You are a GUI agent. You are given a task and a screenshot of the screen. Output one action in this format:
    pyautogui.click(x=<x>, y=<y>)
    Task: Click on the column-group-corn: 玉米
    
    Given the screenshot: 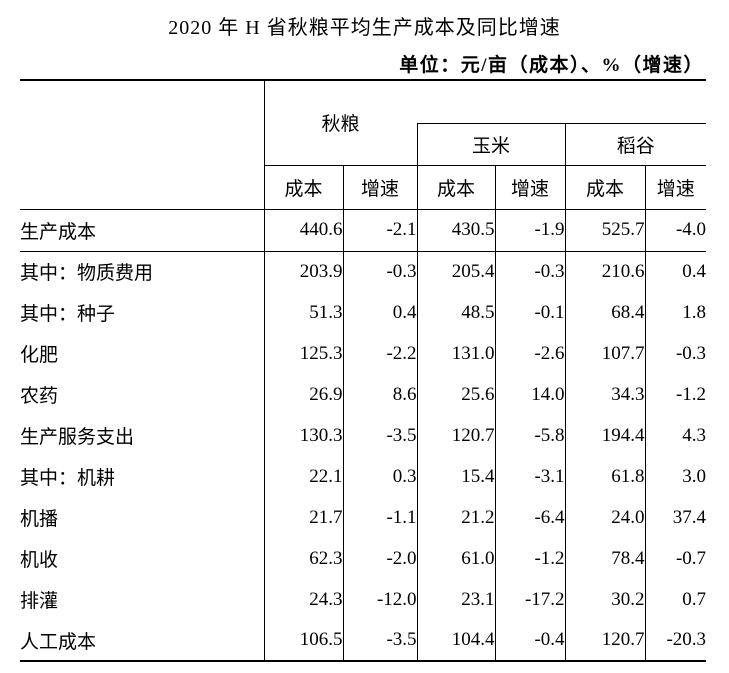 What is the action you would take?
    pyautogui.click(x=491, y=144)
    